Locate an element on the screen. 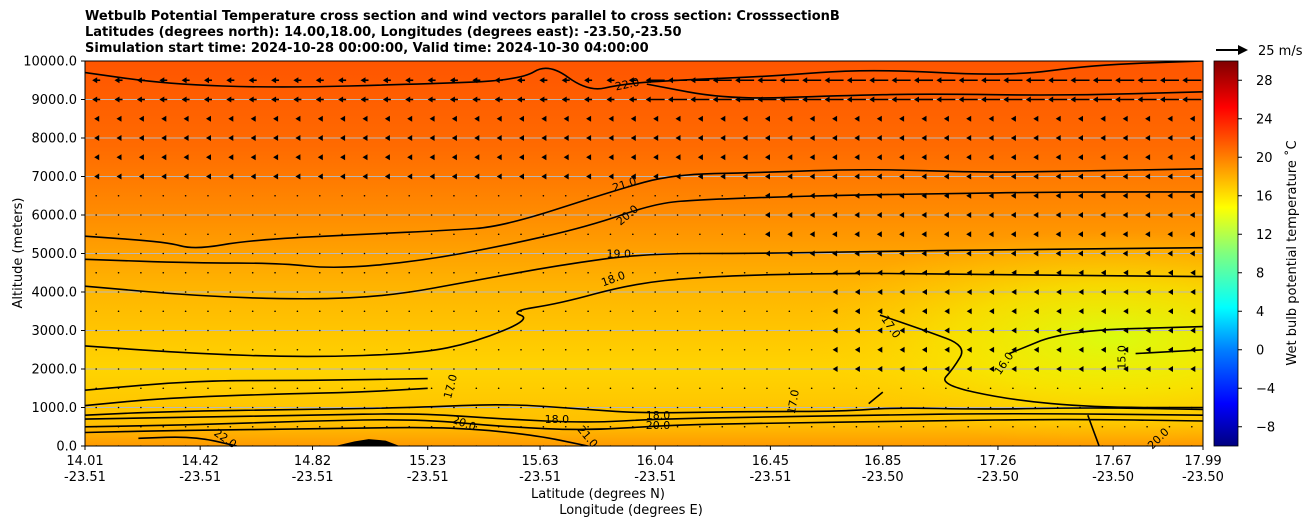 The image size is (1311, 526). contour-label: 18.0 is located at coordinates (557, 419).